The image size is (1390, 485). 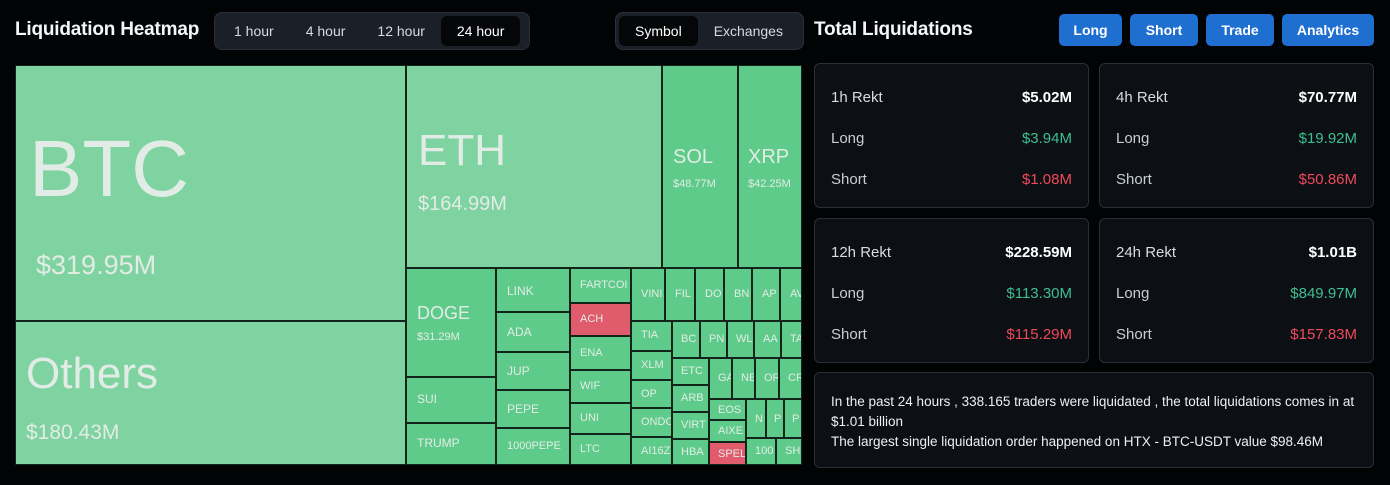 I want to click on tile-symbol: XLM, so click(x=652, y=365).